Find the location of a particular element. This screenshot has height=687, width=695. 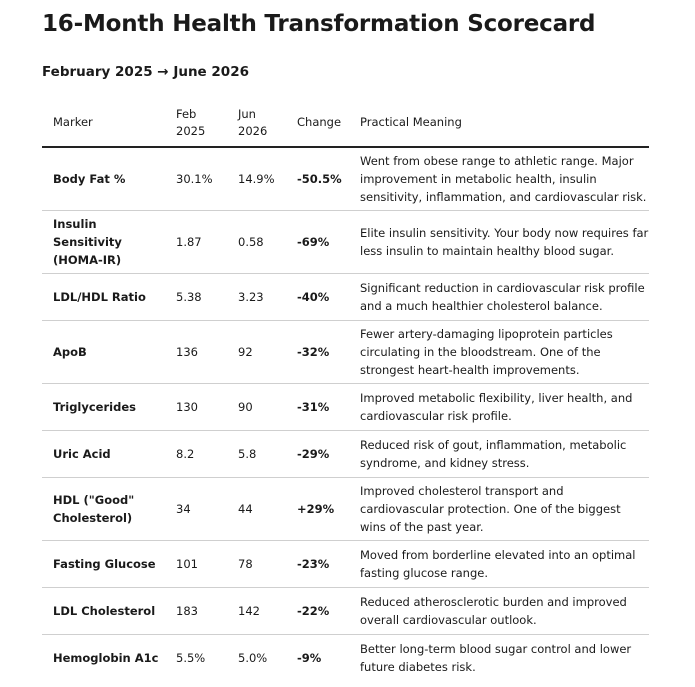

jun-2026-value: 14.9% is located at coordinates (256, 179).